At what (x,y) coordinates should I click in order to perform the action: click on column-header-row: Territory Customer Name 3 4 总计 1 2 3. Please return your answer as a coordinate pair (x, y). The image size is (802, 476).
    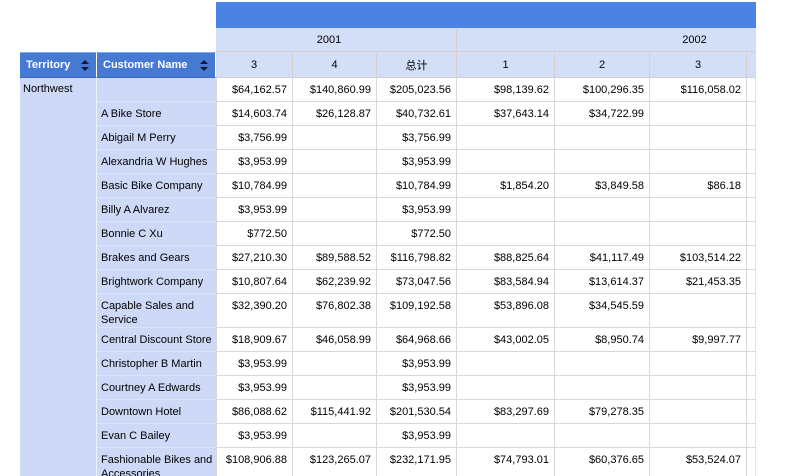
    Looking at the image, I should click on (388, 65).